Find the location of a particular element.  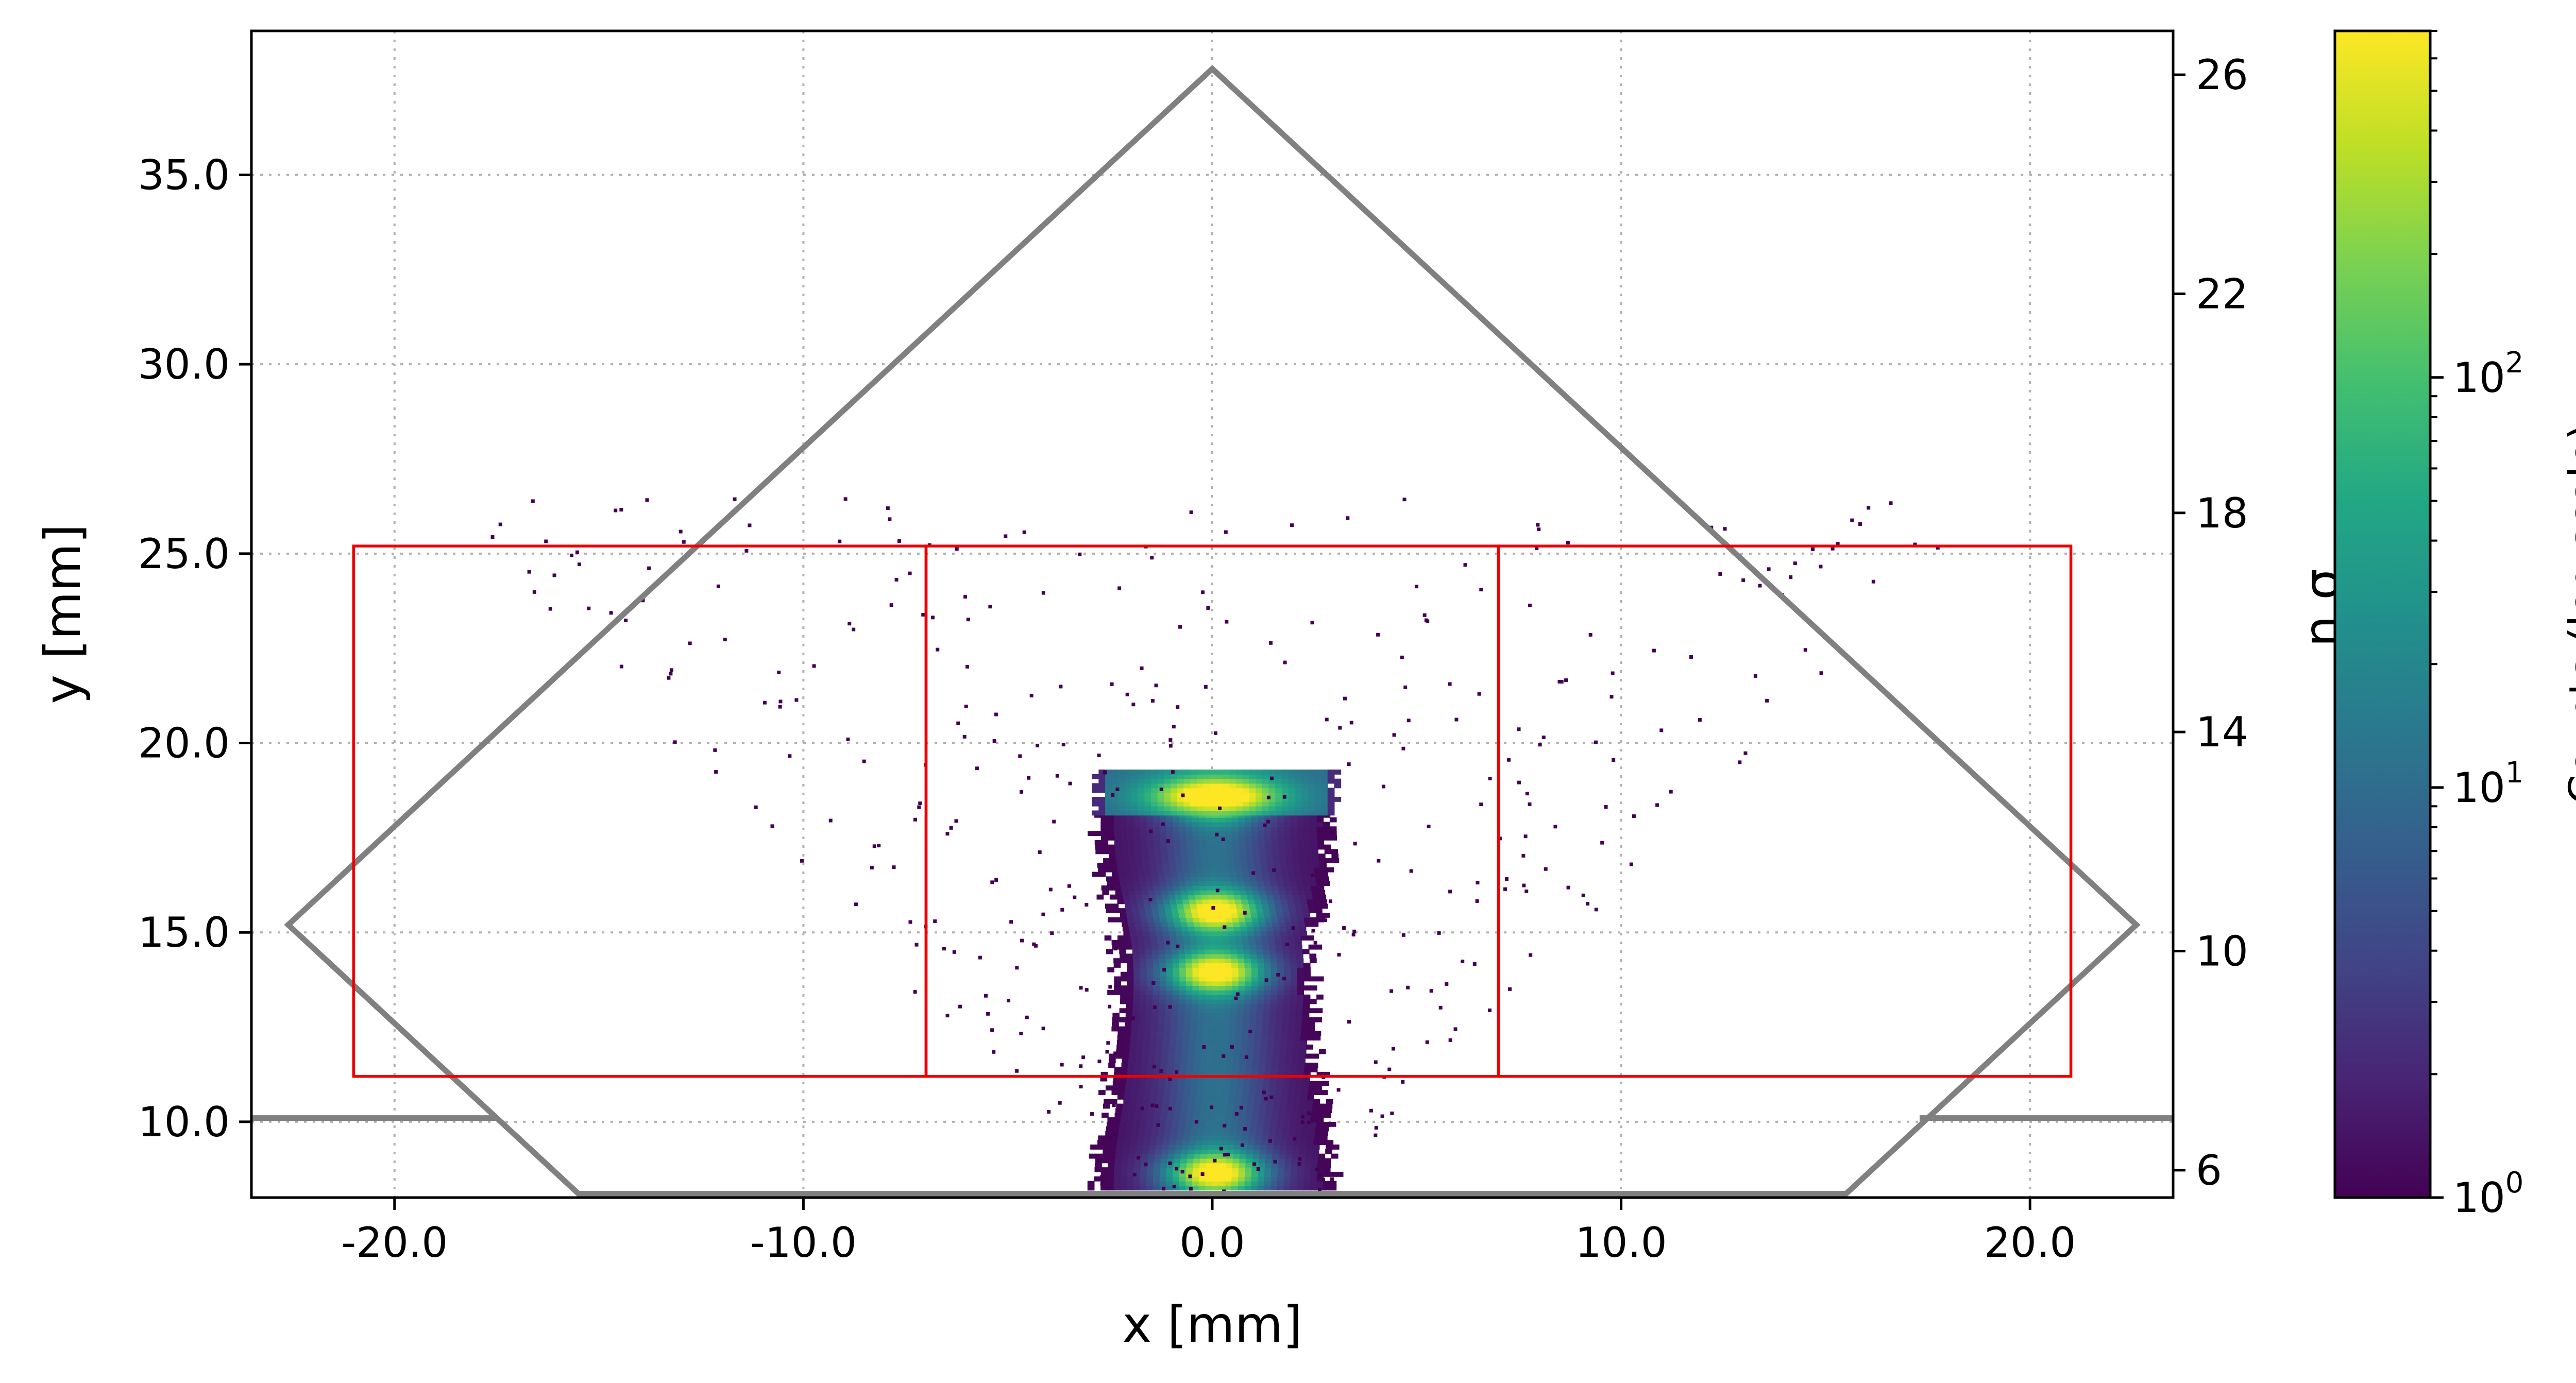

y2-tick-label: 26 is located at coordinates (2222, 75).